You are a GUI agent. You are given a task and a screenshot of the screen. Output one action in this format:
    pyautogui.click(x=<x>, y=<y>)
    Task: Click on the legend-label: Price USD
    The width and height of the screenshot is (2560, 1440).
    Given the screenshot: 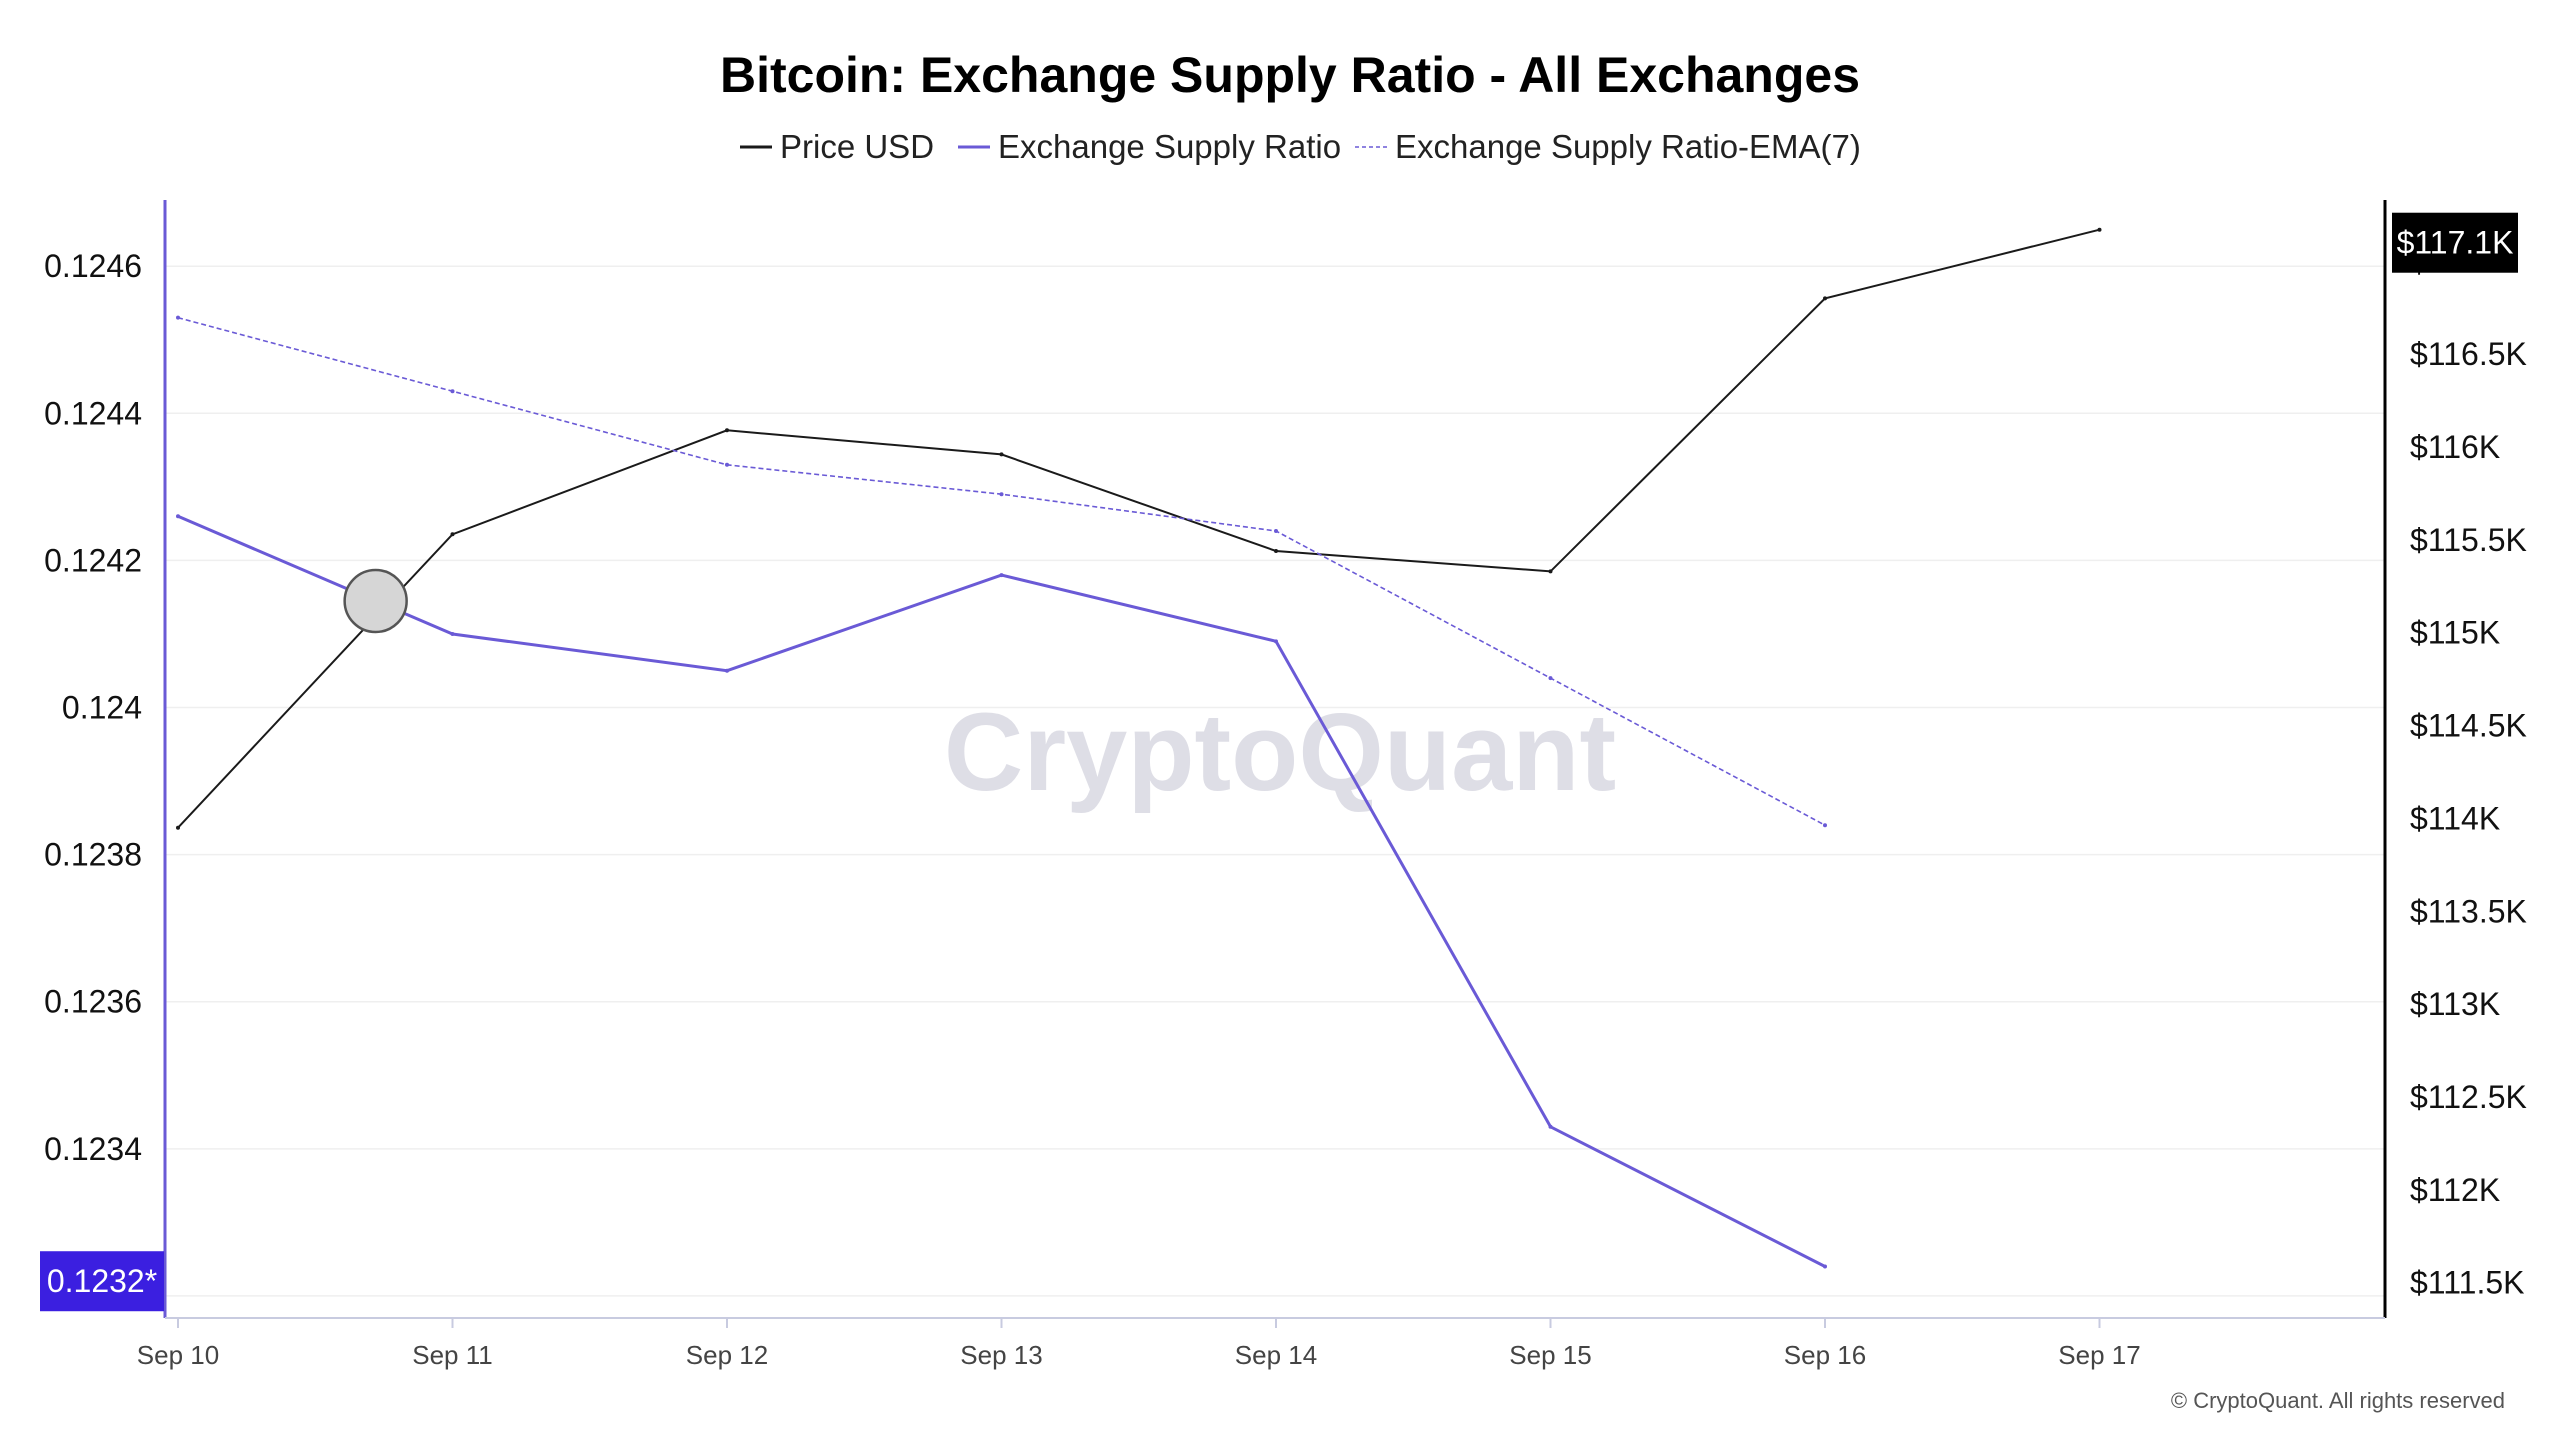 What is the action you would take?
    pyautogui.click(x=857, y=146)
    